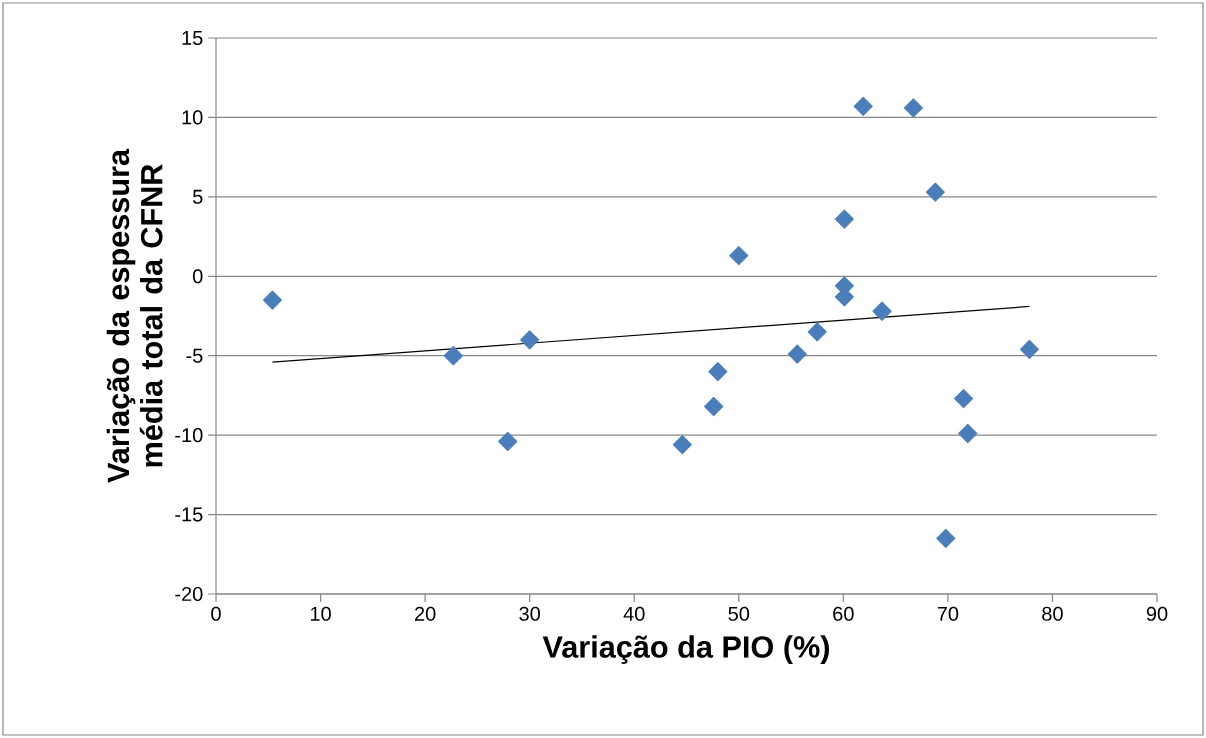  What do you see at coordinates (192, 117) in the screenshot?
I see `y-tick-label: 10` at bounding box center [192, 117].